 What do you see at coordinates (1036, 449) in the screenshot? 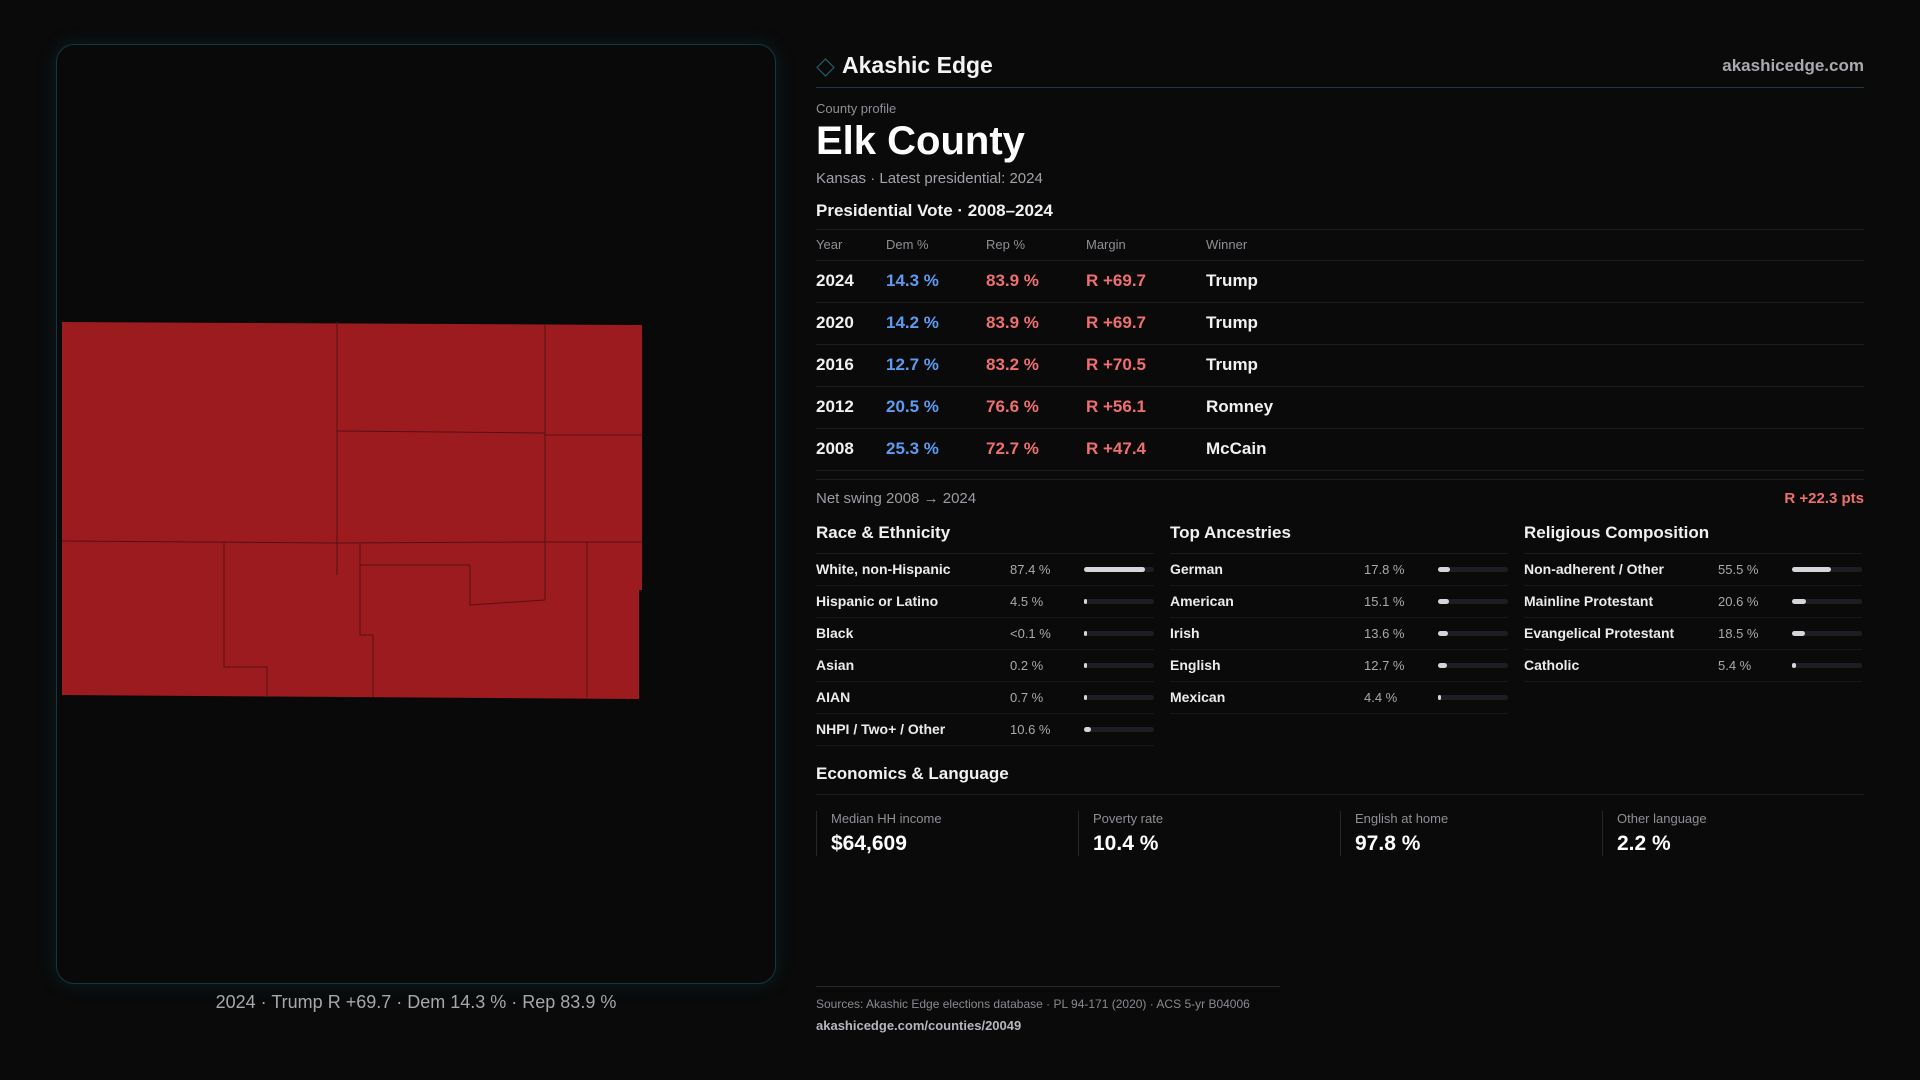
I see `cell-rep: 72.7 %` at bounding box center [1036, 449].